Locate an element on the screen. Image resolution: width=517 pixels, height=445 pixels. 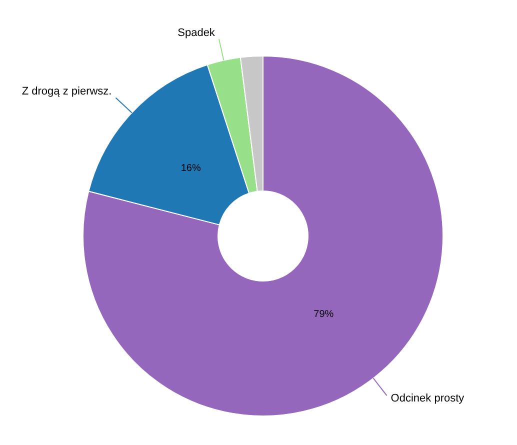
slice-label: Spadek is located at coordinates (197, 32).